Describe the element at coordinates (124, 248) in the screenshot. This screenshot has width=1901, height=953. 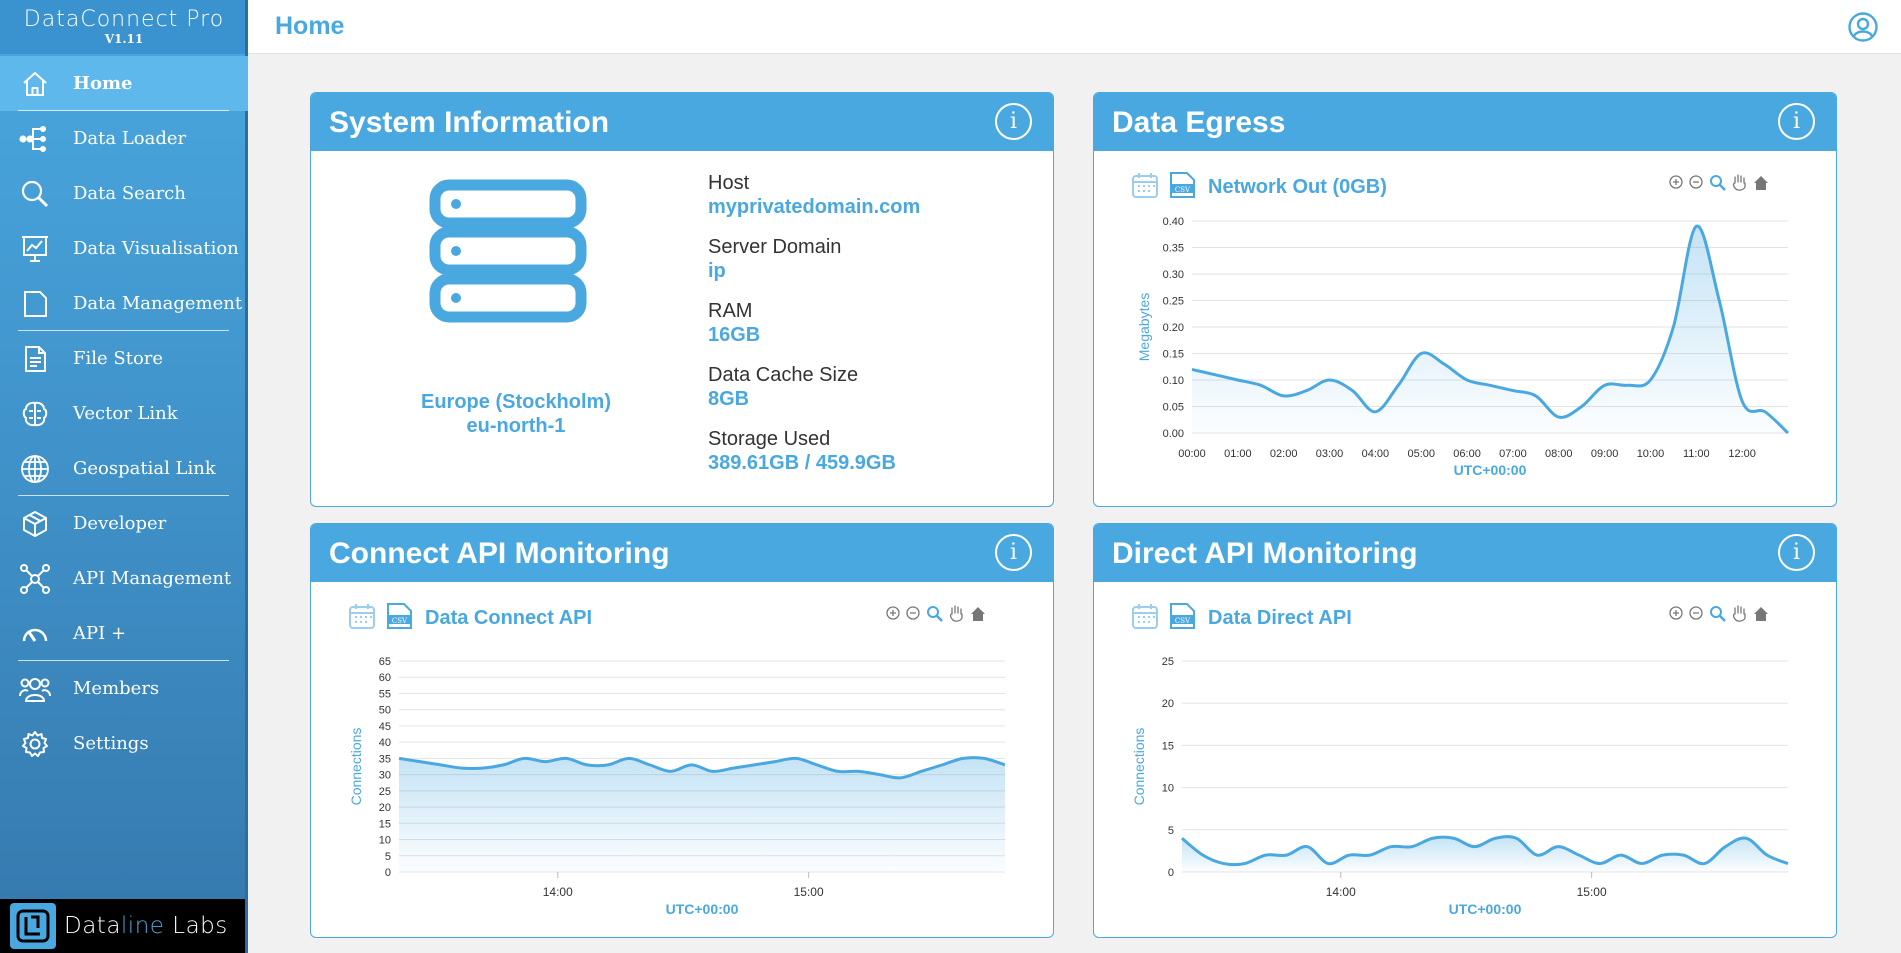
I see `sidebar-item-data-visualisation: Data Visualisation` at that location.